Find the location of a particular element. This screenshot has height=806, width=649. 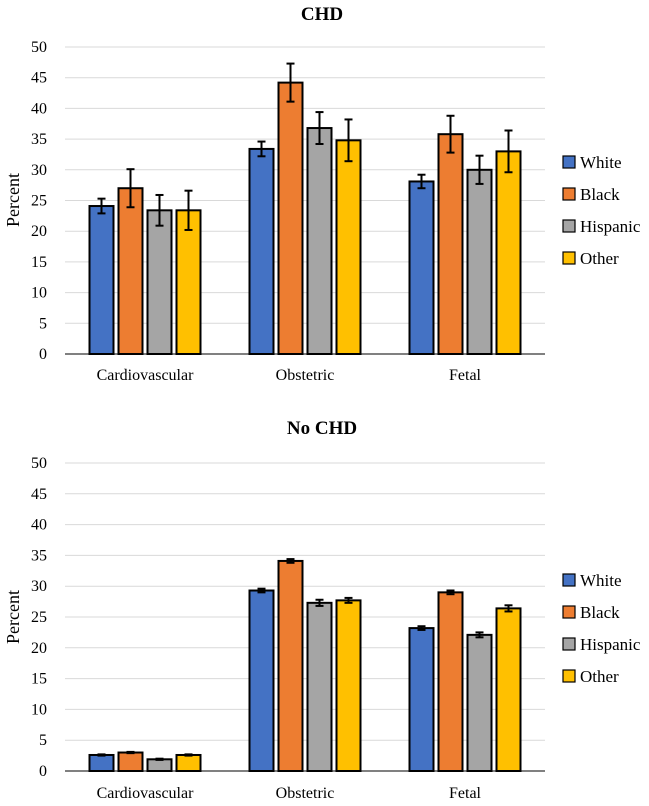

chart-title: No CHD is located at coordinates (322, 428).